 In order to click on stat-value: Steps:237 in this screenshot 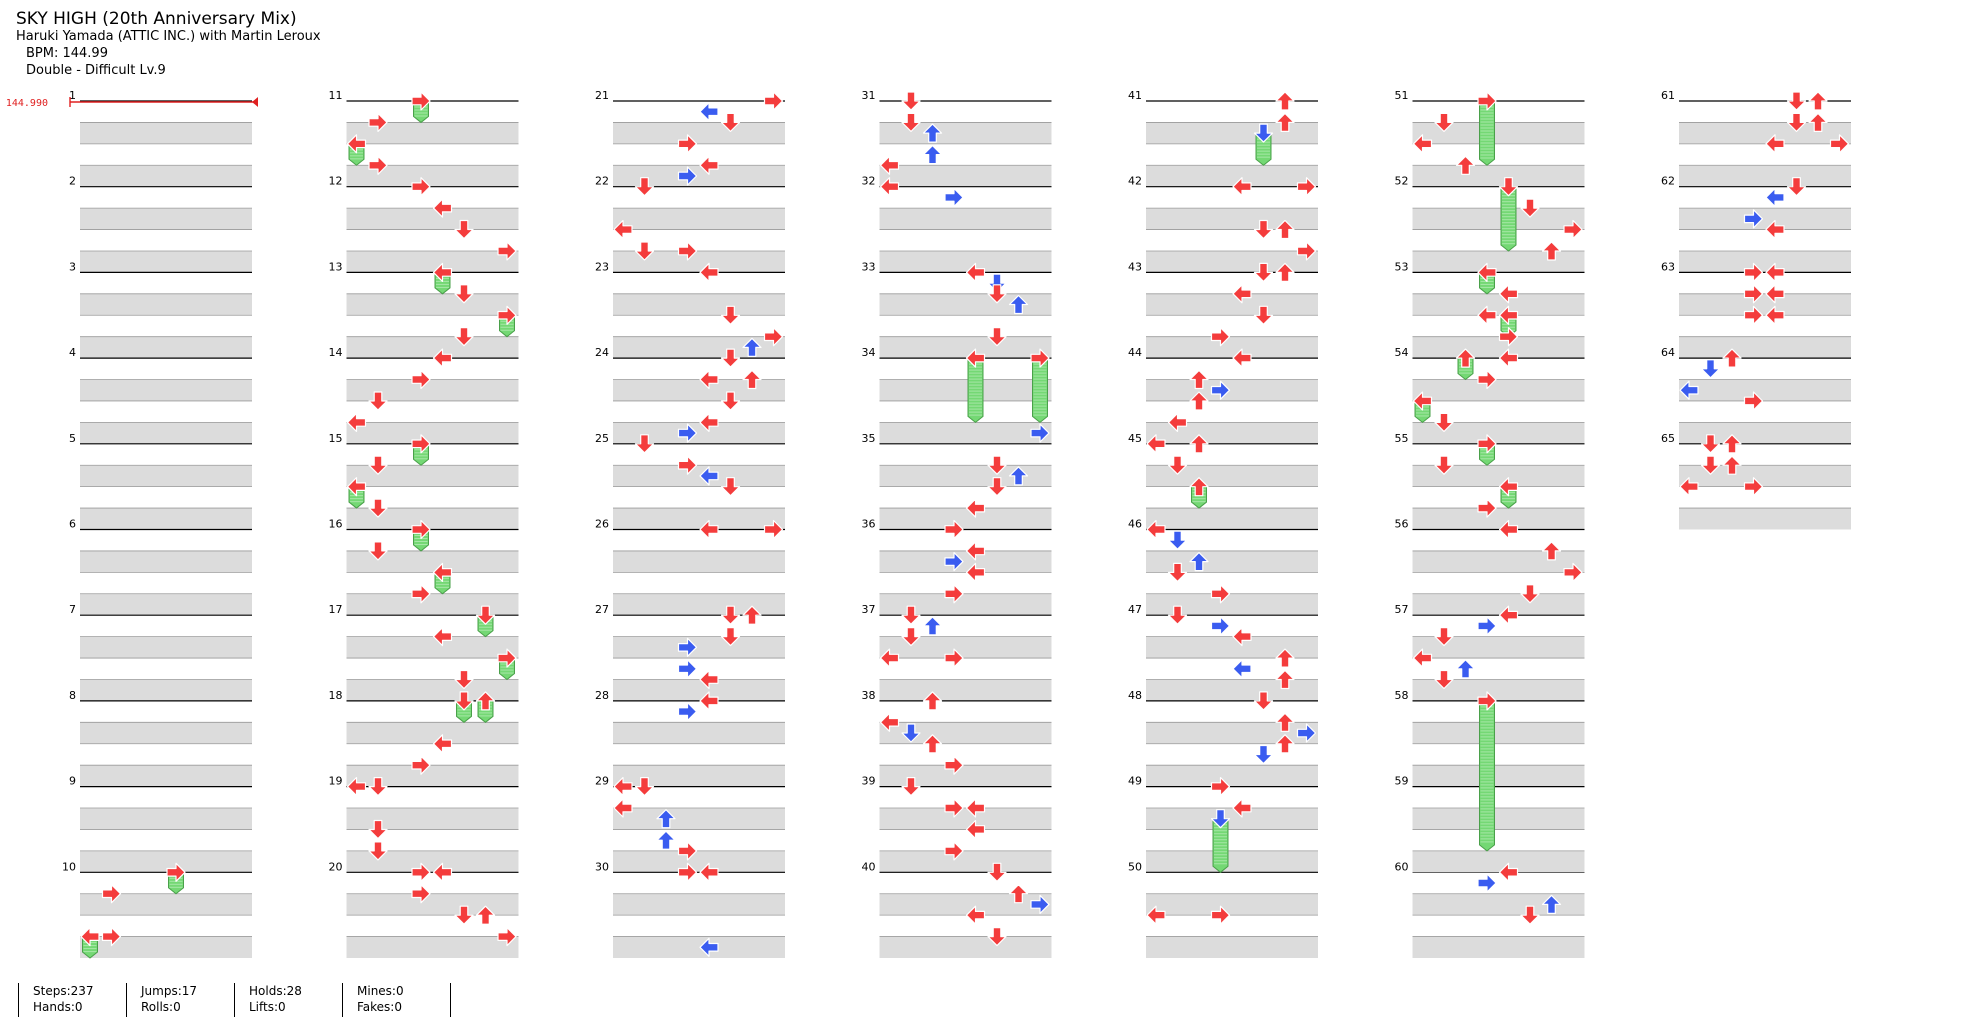, I will do `click(63, 991)`.